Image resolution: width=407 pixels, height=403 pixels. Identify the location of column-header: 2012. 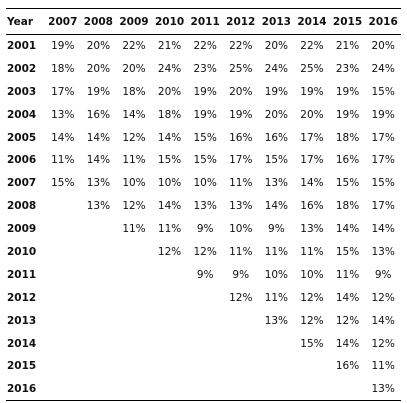
(241, 21).